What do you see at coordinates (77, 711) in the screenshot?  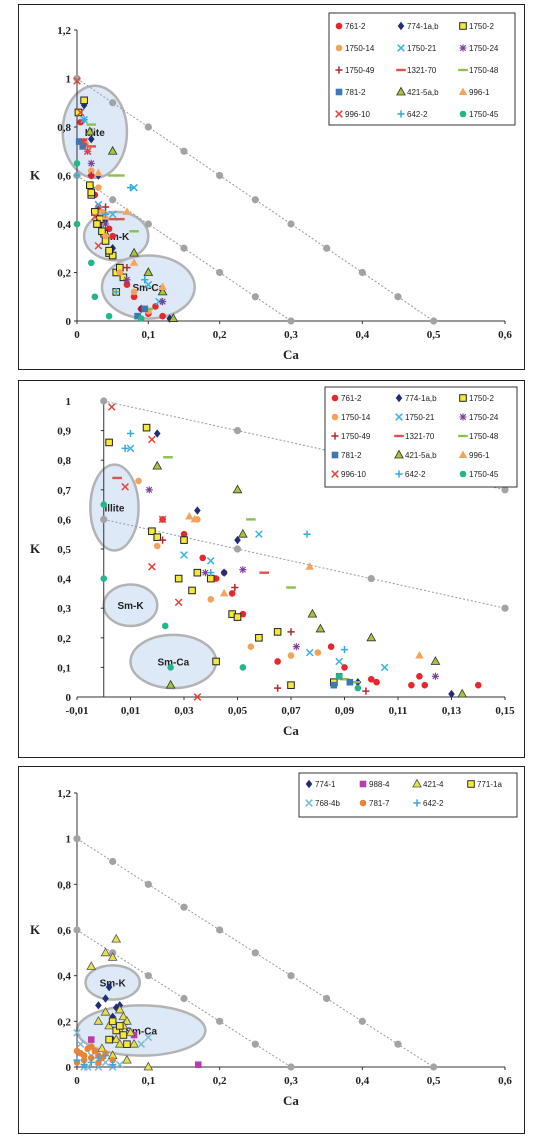 I see `x-tick-label: -0,01` at bounding box center [77, 711].